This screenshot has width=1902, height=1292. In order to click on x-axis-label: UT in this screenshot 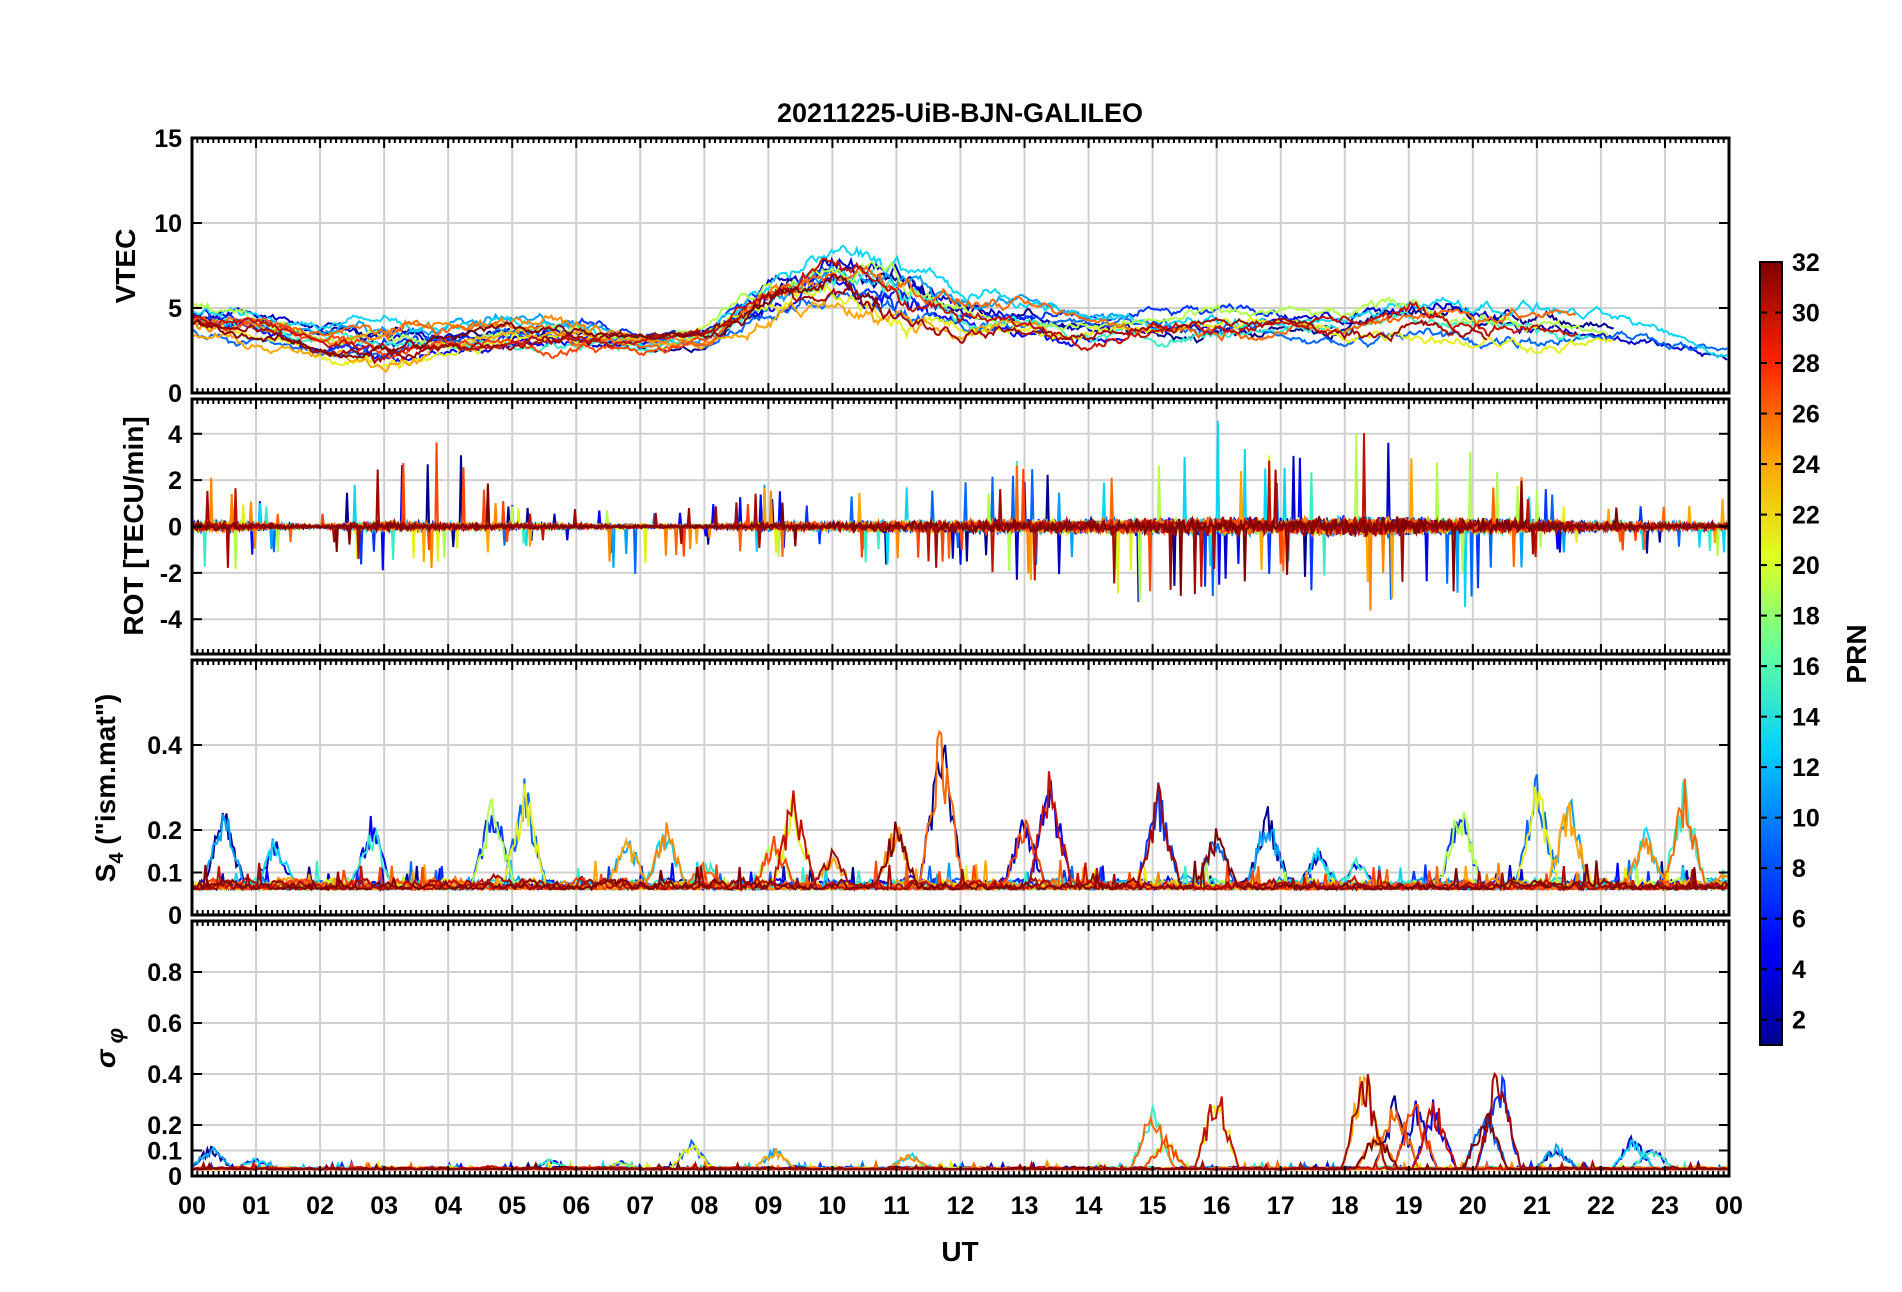, I will do `click(959, 1251)`.